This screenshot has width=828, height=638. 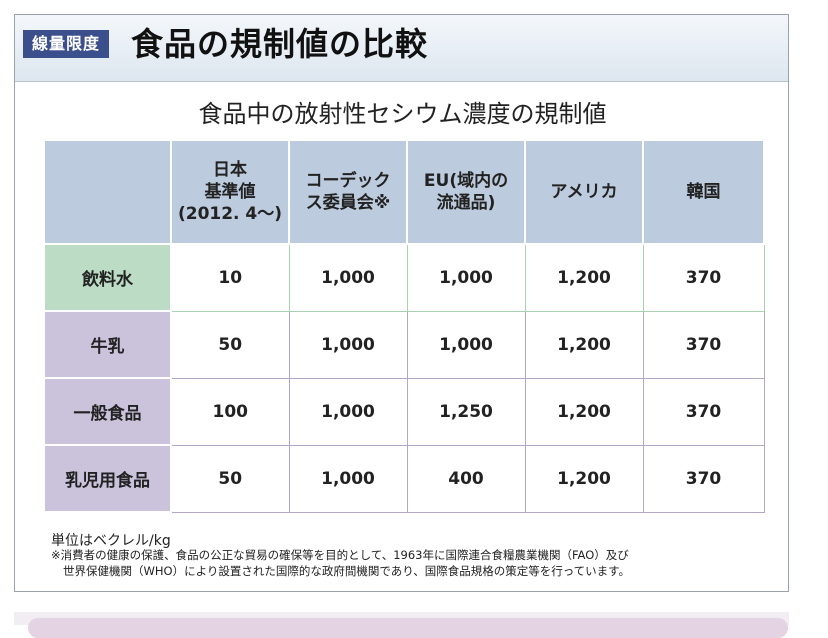 I want to click on row-label: 一般食品, so click(x=107, y=411).